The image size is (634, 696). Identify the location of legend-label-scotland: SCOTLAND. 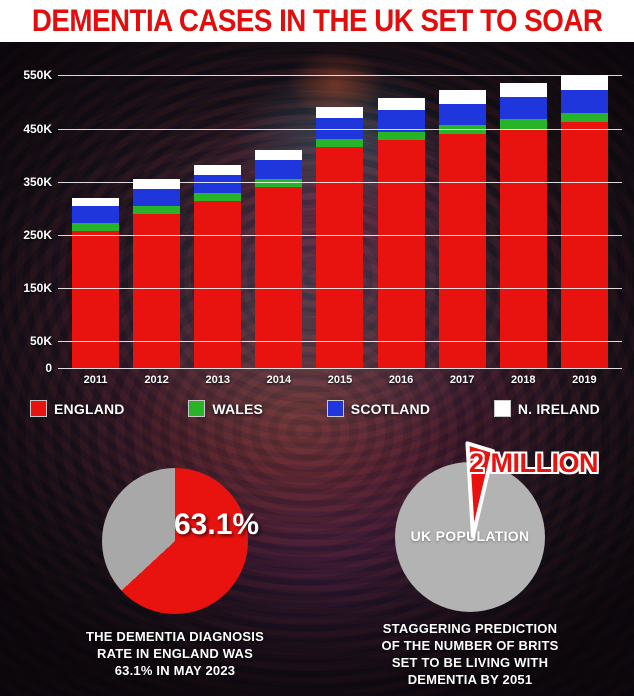
(390, 408).